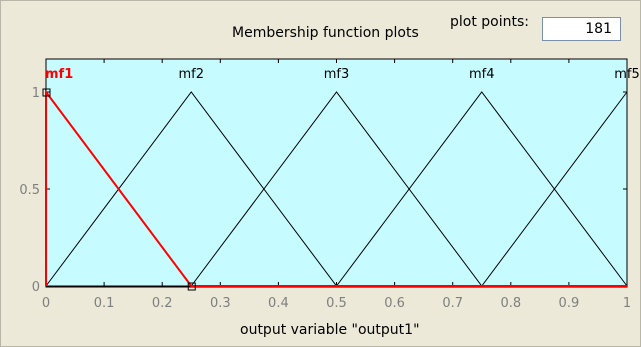 The width and height of the screenshot is (641, 347). I want to click on x-tick-label: 0.8, so click(510, 303).